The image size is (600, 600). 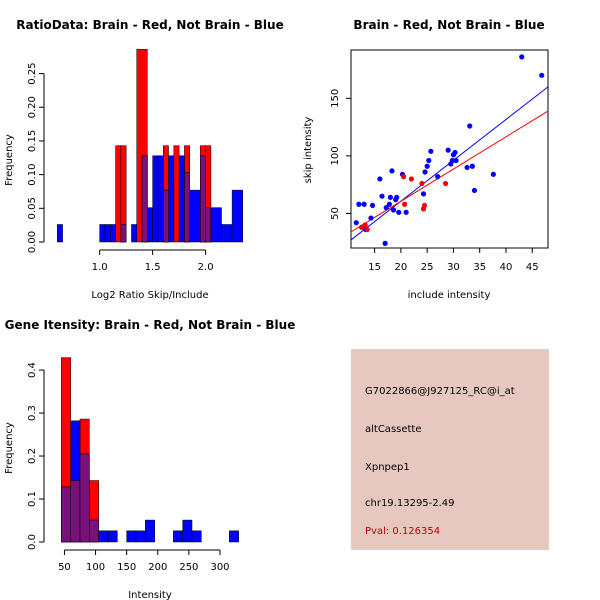 I want to click on ratio-histogram-y-tick-label-3: 0.15, so click(x=32, y=141).